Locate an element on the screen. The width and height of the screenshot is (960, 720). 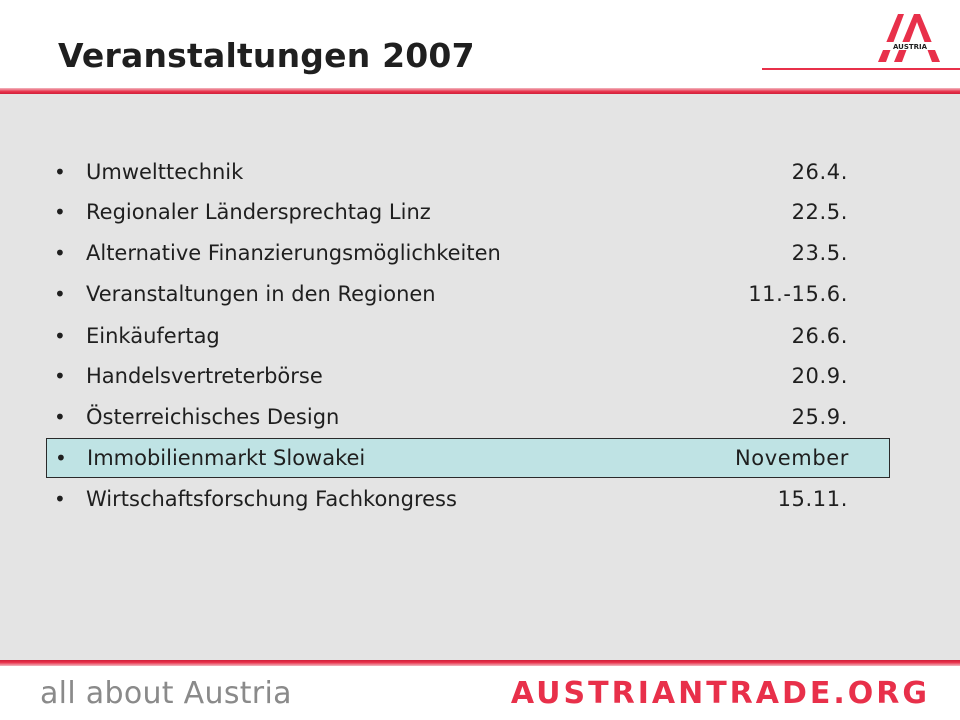
austria-logo-icon: AUSTRIA is located at coordinates (909, 38).